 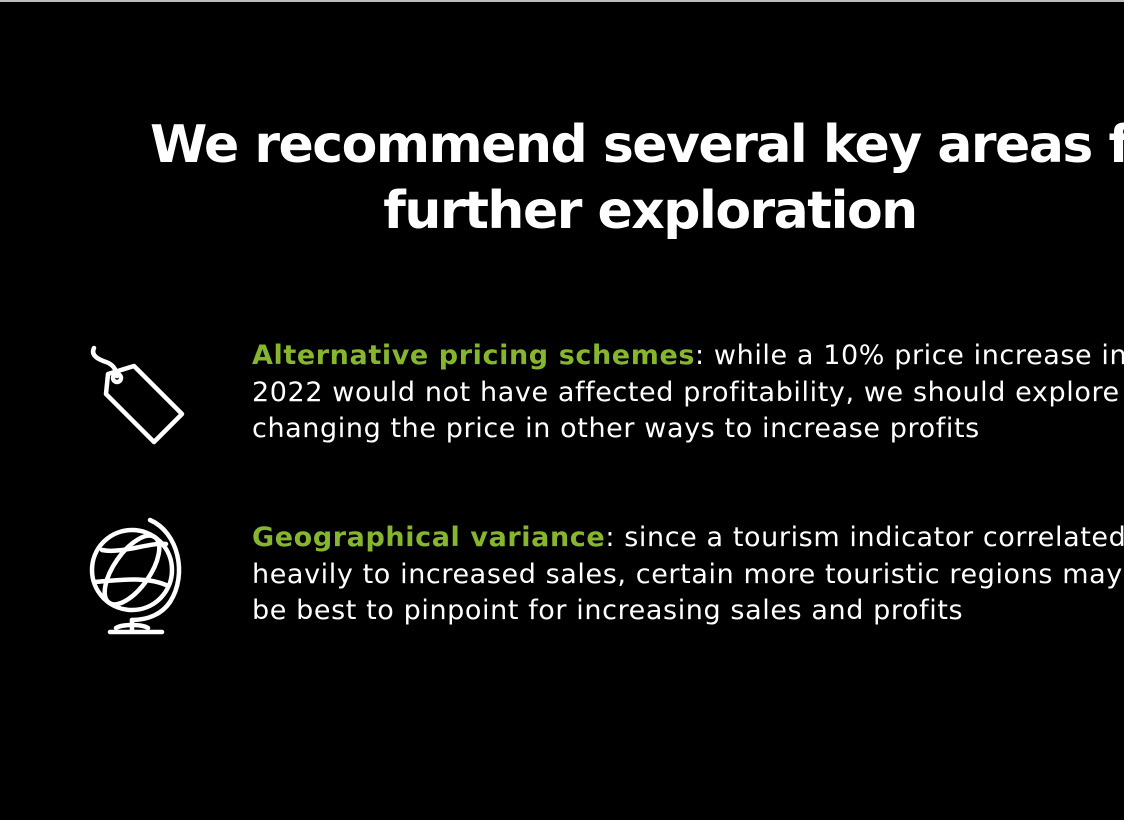 What do you see at coordinates (909, 355) in the screenshot?
I see `bullet-text: : while a 10% price increase in` at bounding box center [909, 355].